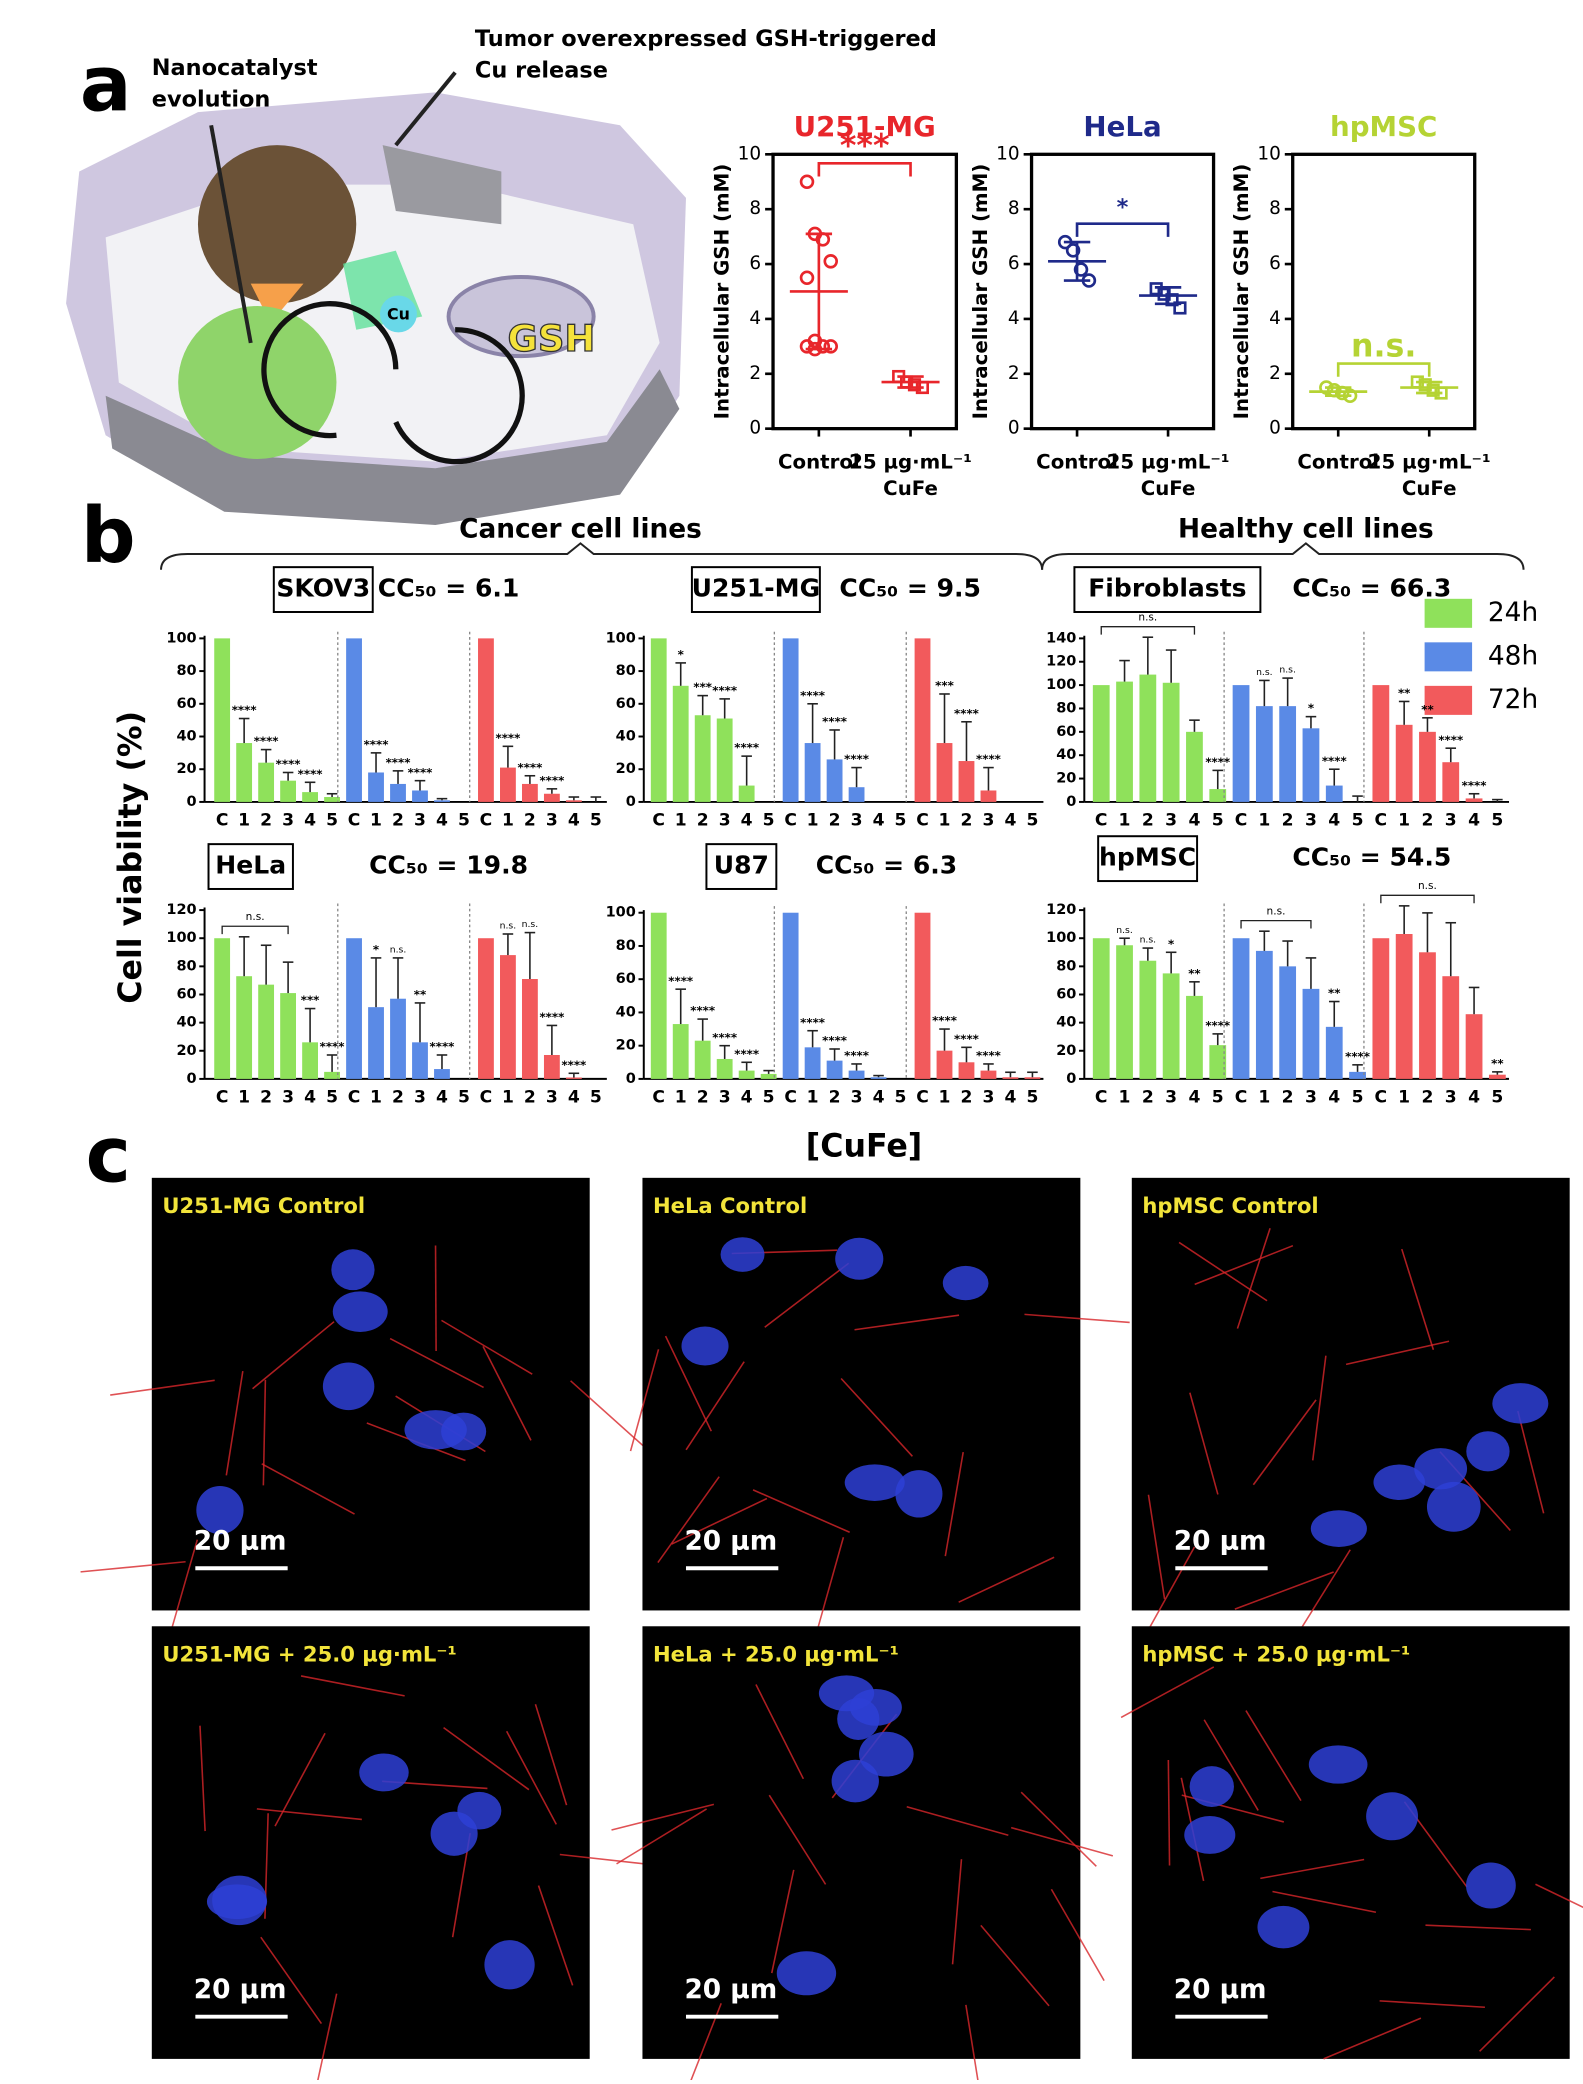  I want to click on annotation: Nanocatalyst, so click(235, 68).